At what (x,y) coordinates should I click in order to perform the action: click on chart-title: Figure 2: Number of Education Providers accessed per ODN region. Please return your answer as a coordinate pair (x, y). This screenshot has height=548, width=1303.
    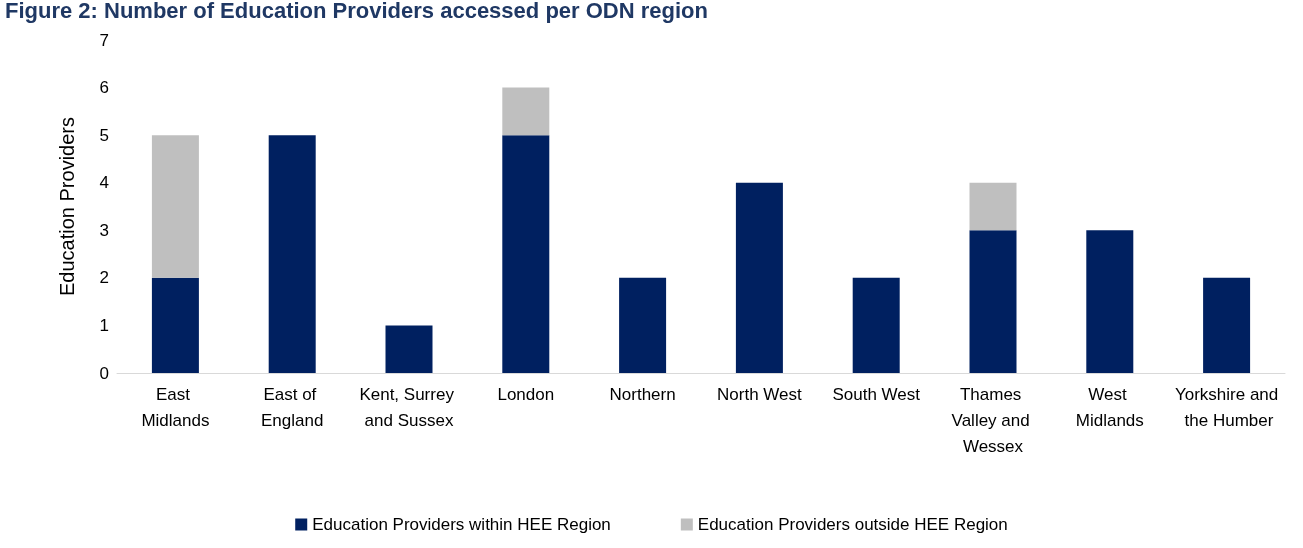
    Looking at the image, I should click on (356, 11).